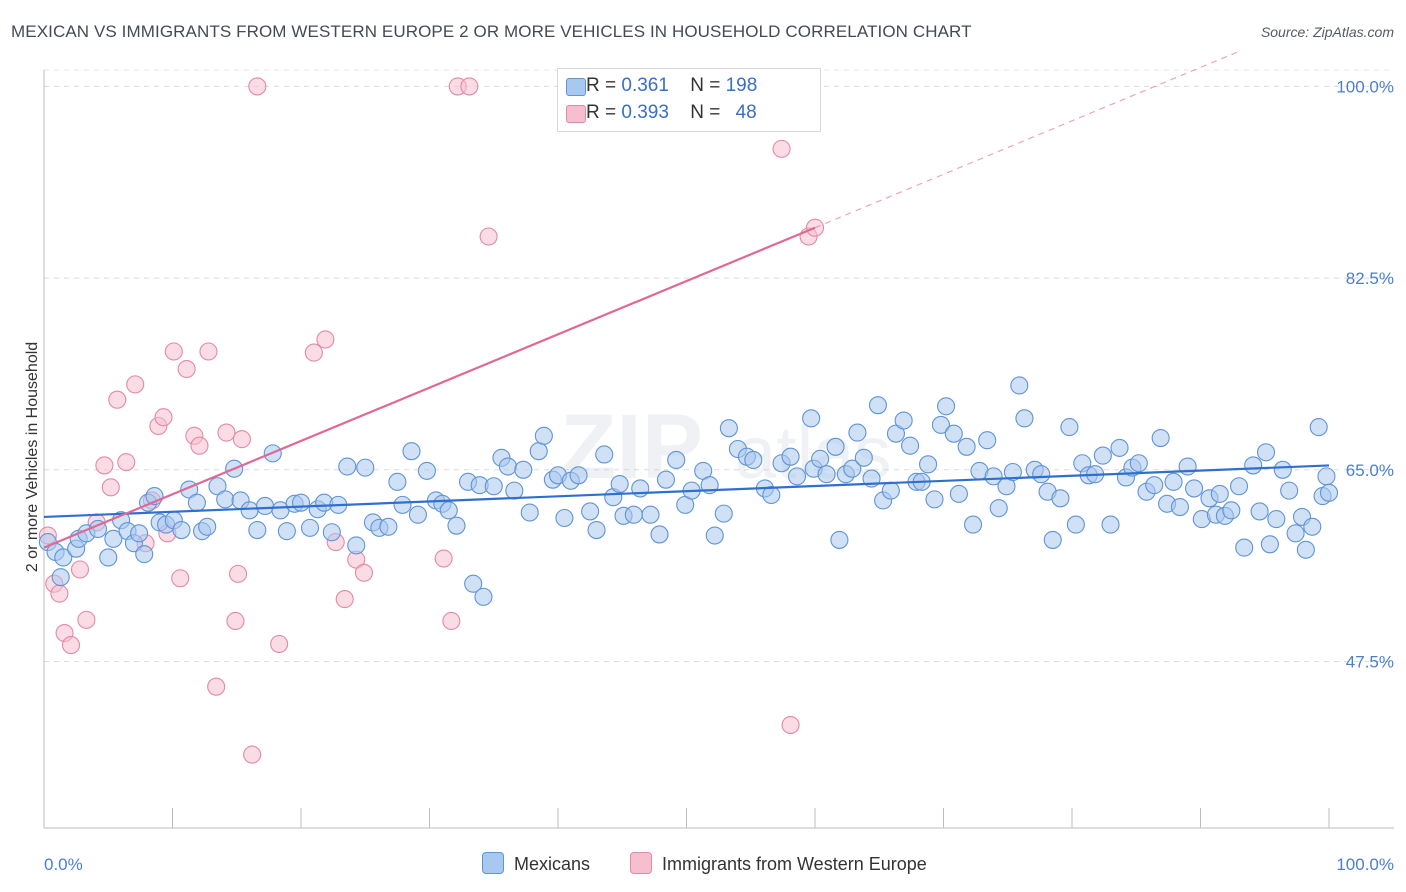 The width and height of the screenshot is (1406, 892). Describe the element at coordinates (63, 864) in the screenshot. I see `x-tick-min: 0.0%` at that location.